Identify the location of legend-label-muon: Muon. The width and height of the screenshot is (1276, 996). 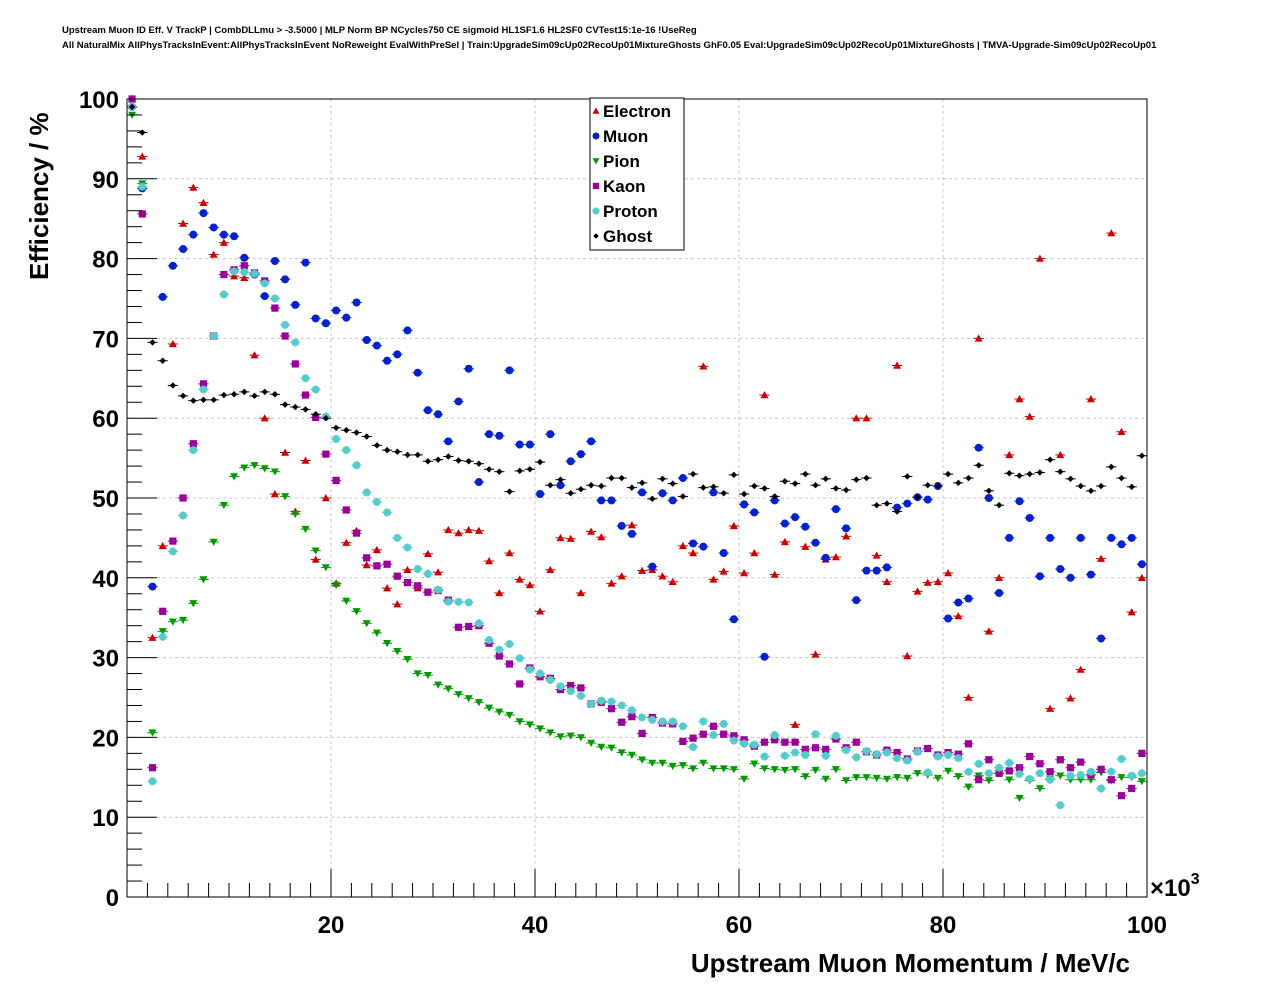
(625, 136).